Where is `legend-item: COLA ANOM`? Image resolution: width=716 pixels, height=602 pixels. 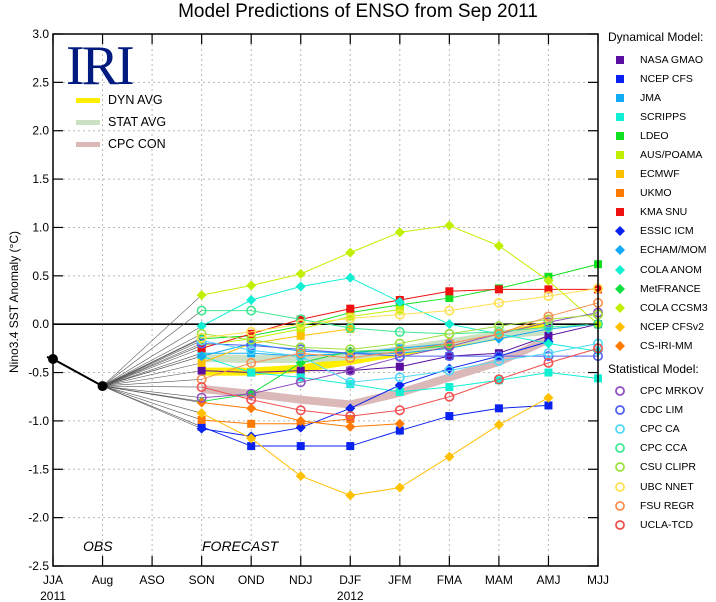 legend-item: COLA ANOM is located at coordinates (662, 269).